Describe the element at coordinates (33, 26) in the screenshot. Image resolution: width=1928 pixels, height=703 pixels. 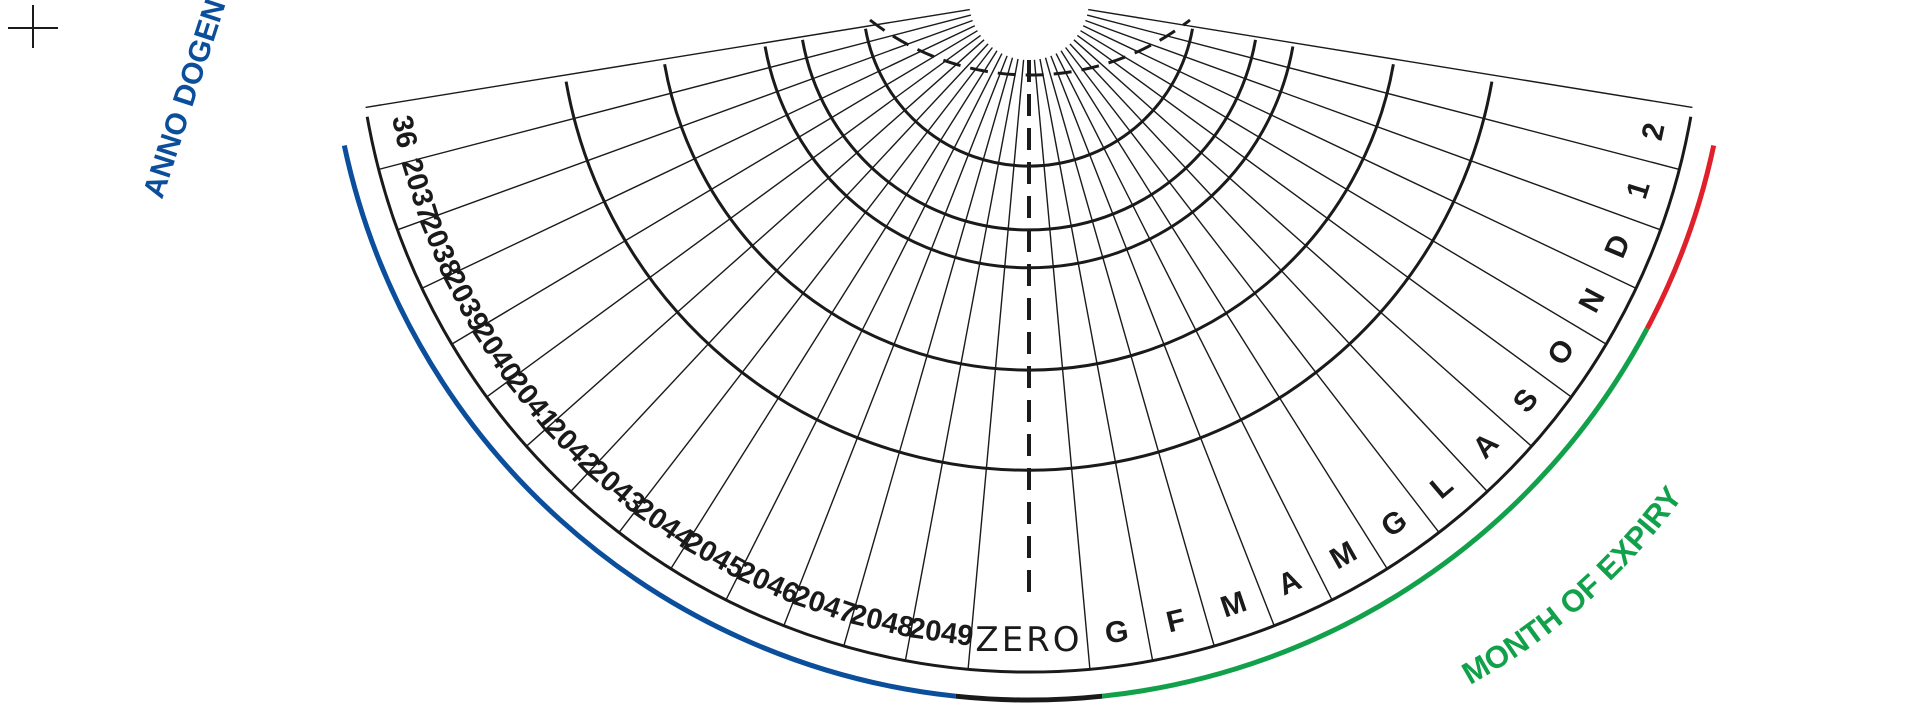
I see `registration-mark` at that location.